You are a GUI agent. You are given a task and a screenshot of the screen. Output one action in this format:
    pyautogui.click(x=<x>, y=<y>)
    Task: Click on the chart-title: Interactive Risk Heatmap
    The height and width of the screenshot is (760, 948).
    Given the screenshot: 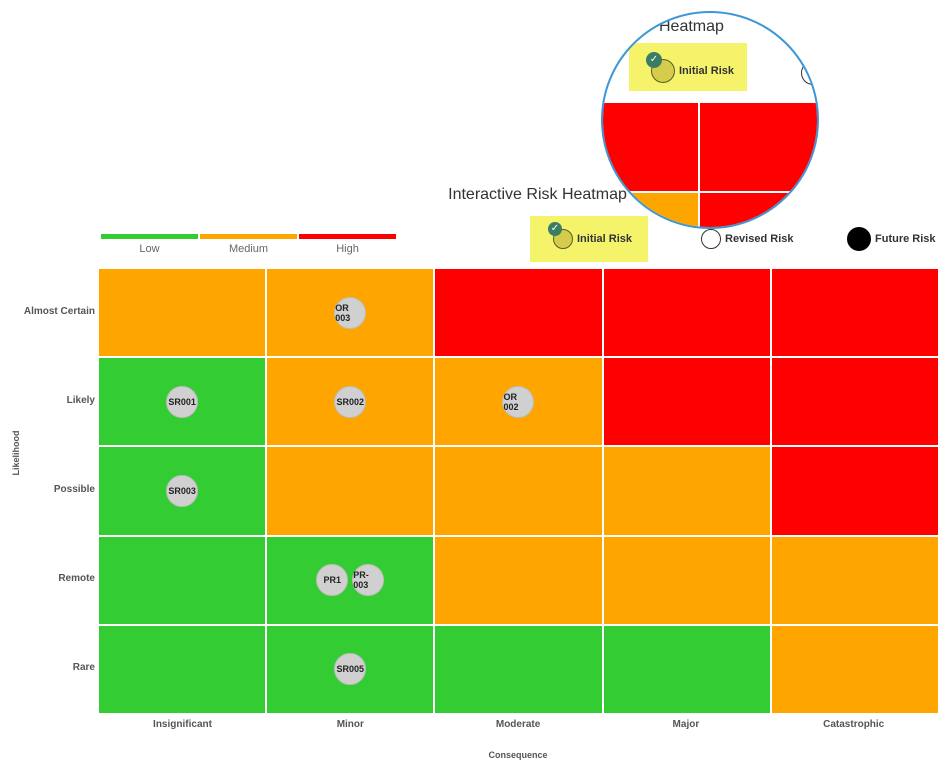 What is the action you would take?
    pyautogui.click(x=537, y=194)
    